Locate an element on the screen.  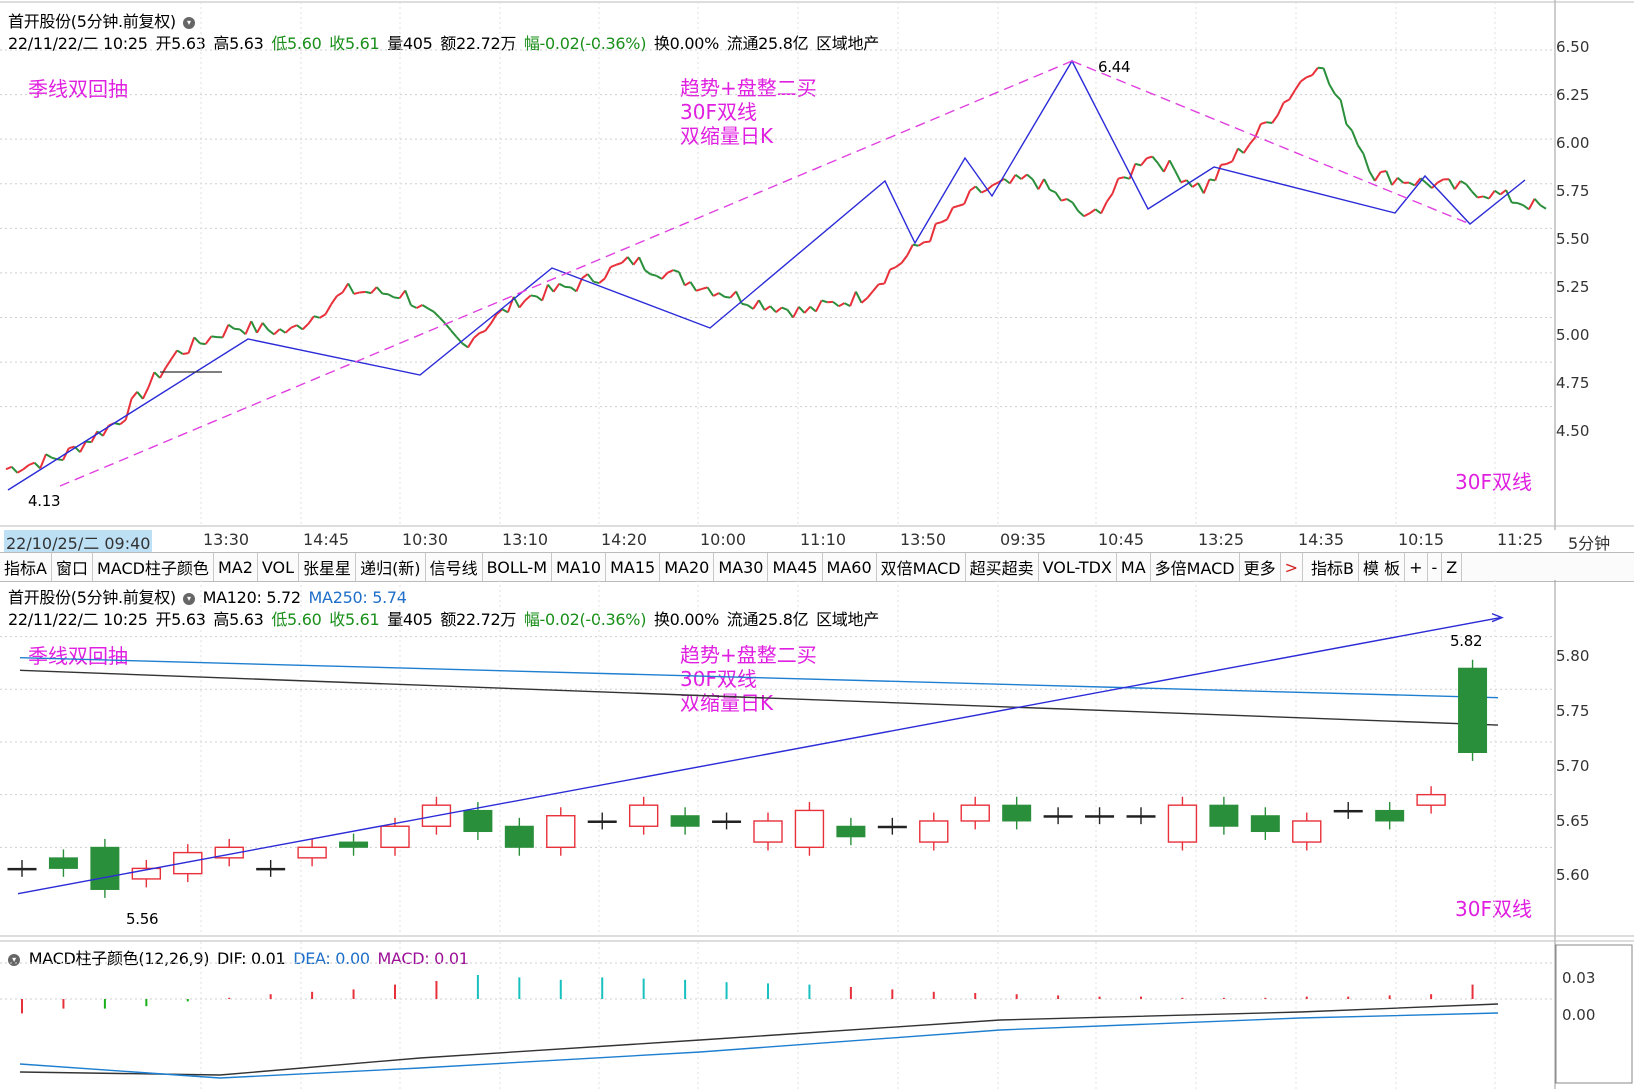
toolbar-item: VOL is located at coordinates (279, 567).